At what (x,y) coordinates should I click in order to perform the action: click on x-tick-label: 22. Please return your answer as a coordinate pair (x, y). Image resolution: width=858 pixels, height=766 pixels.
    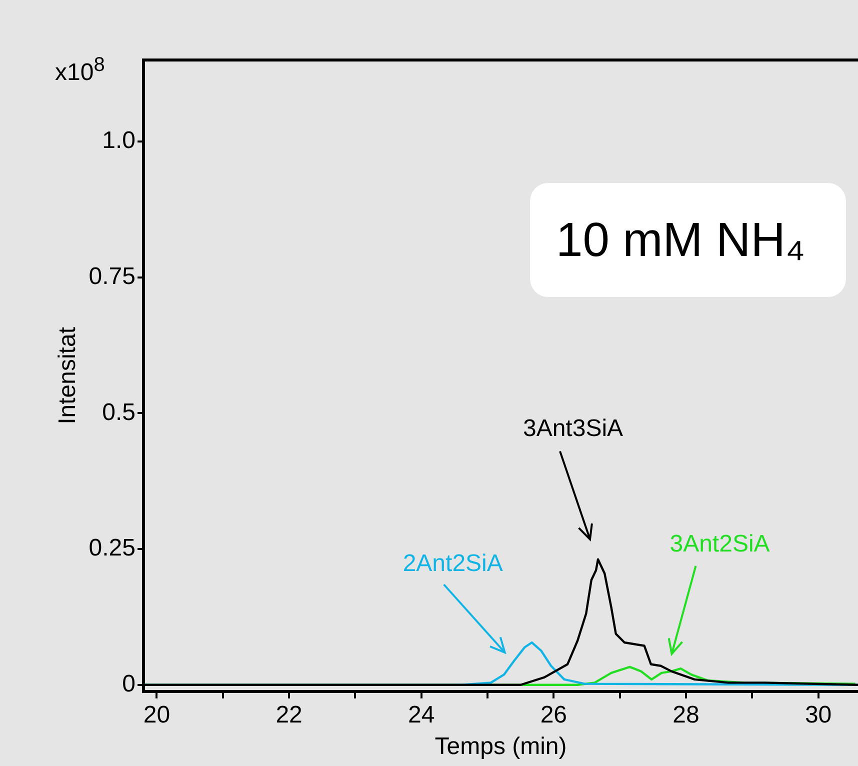
    Looking at the image, I should click on (289, 714).